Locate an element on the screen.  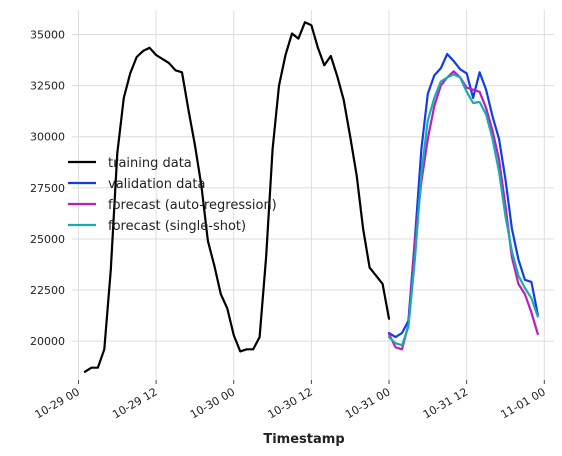
y-tick-label: 32500 is located at coordinates (47, 86).